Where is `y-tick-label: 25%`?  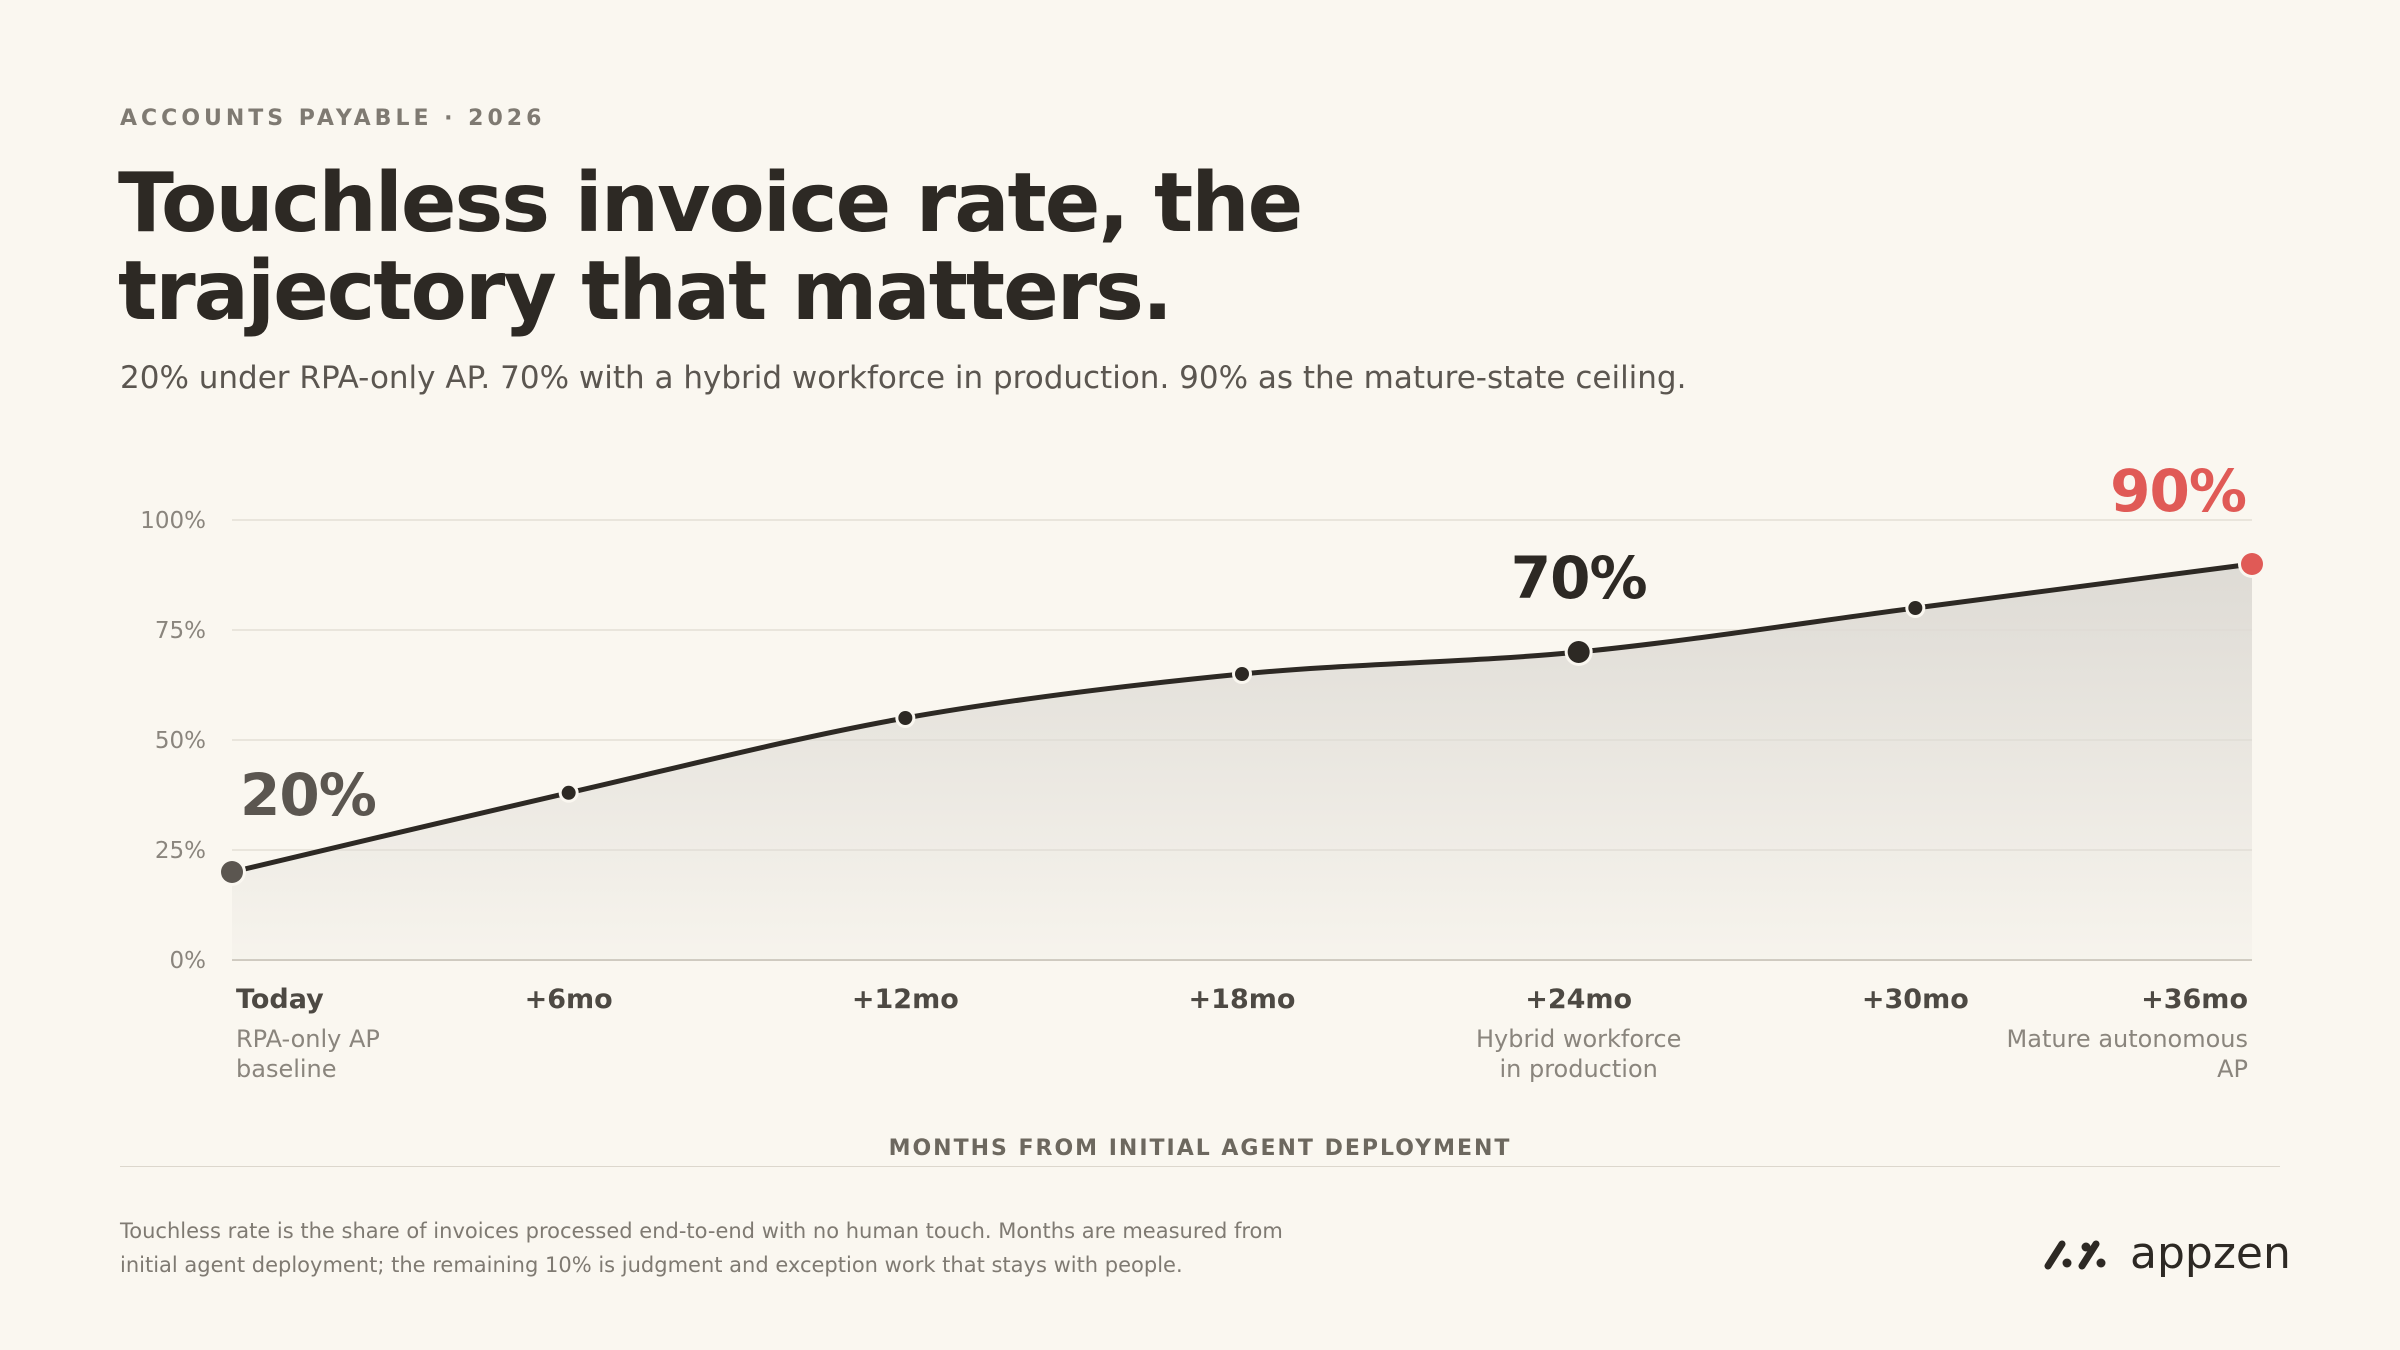
y-tick-label: 25% is located at coordinates (180, 851).